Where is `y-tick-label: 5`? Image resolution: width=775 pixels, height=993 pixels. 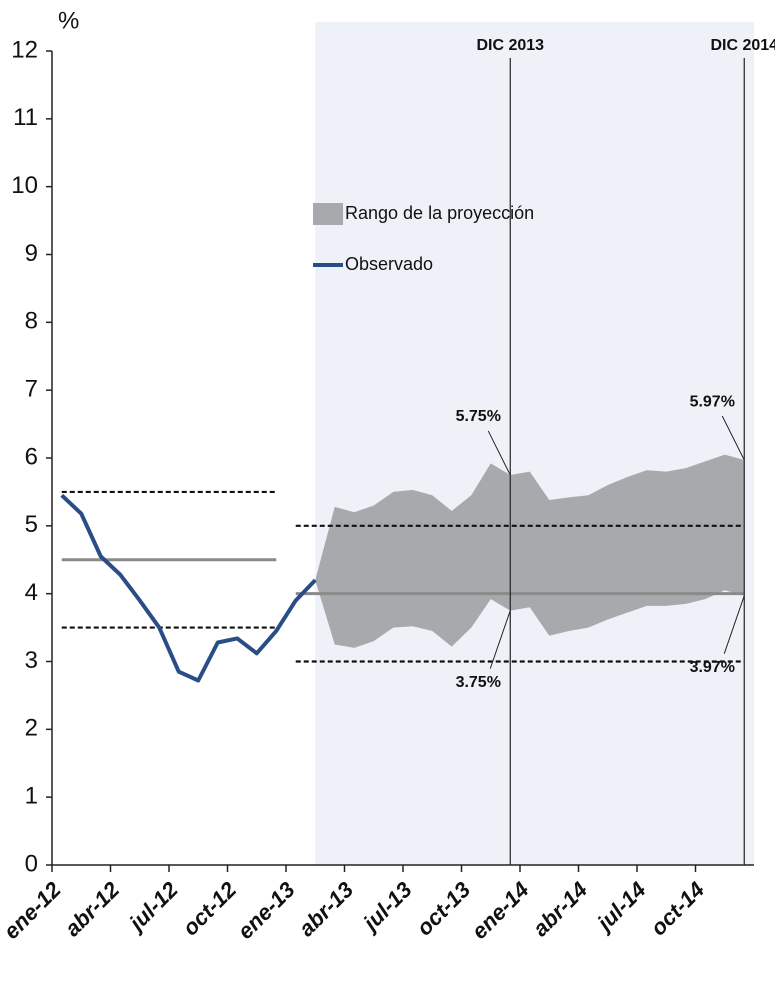
y-tick-label: 5 is located at coordinates (31, 524).